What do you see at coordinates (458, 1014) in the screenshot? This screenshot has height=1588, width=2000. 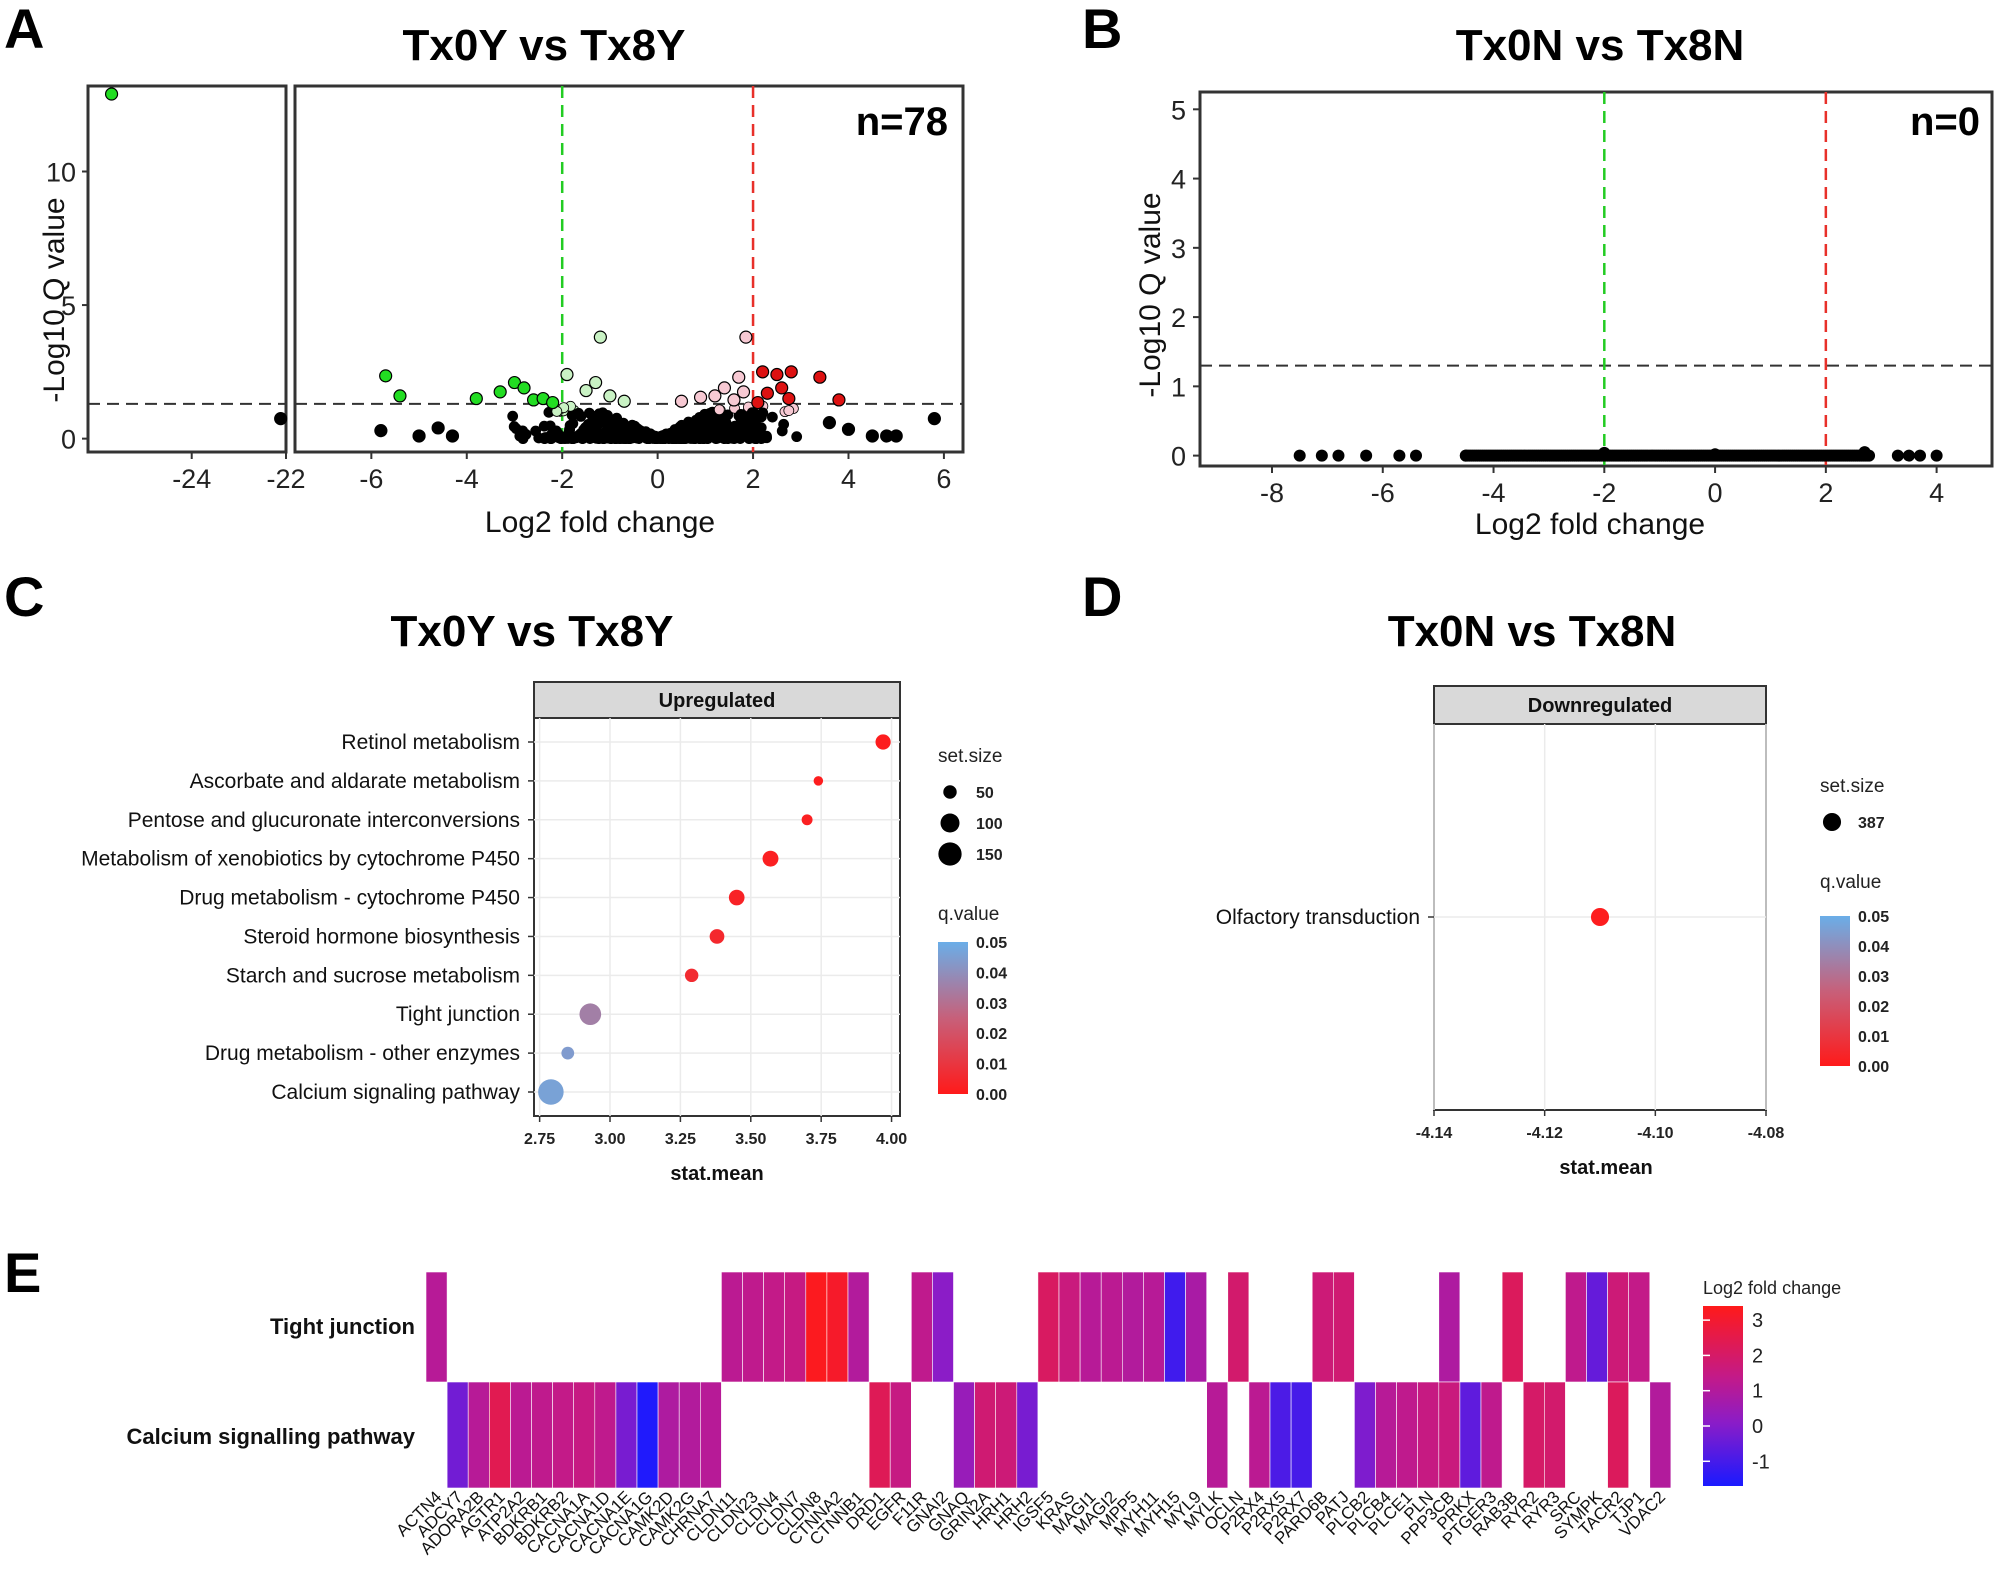 I see `category-label: Tight junction` at bounding box center [458, 1014].